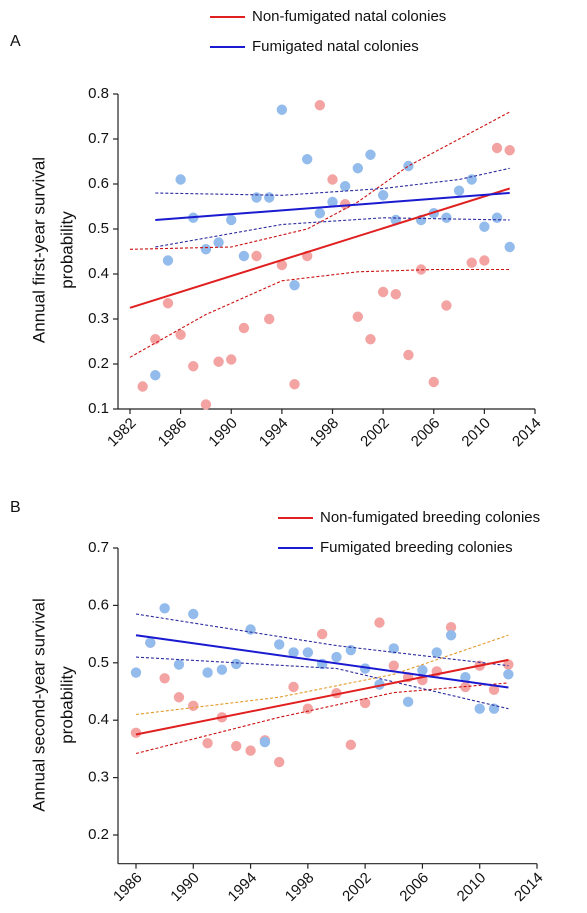 The image size is (587, 913). Describe the element at coordinates (173, 433) in the screenshot. I see `x-tick-label: 1986` at that location.